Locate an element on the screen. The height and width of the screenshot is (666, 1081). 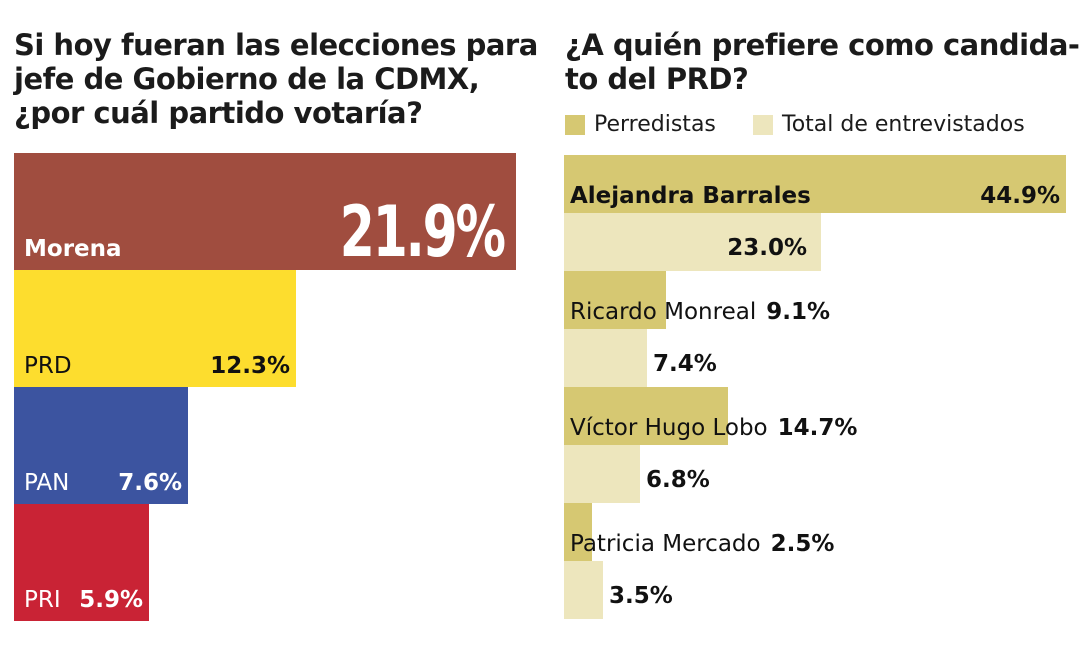
left-title-line-2: jefe de Gobierno de la CDMX, is located at coordinates (247, 79).